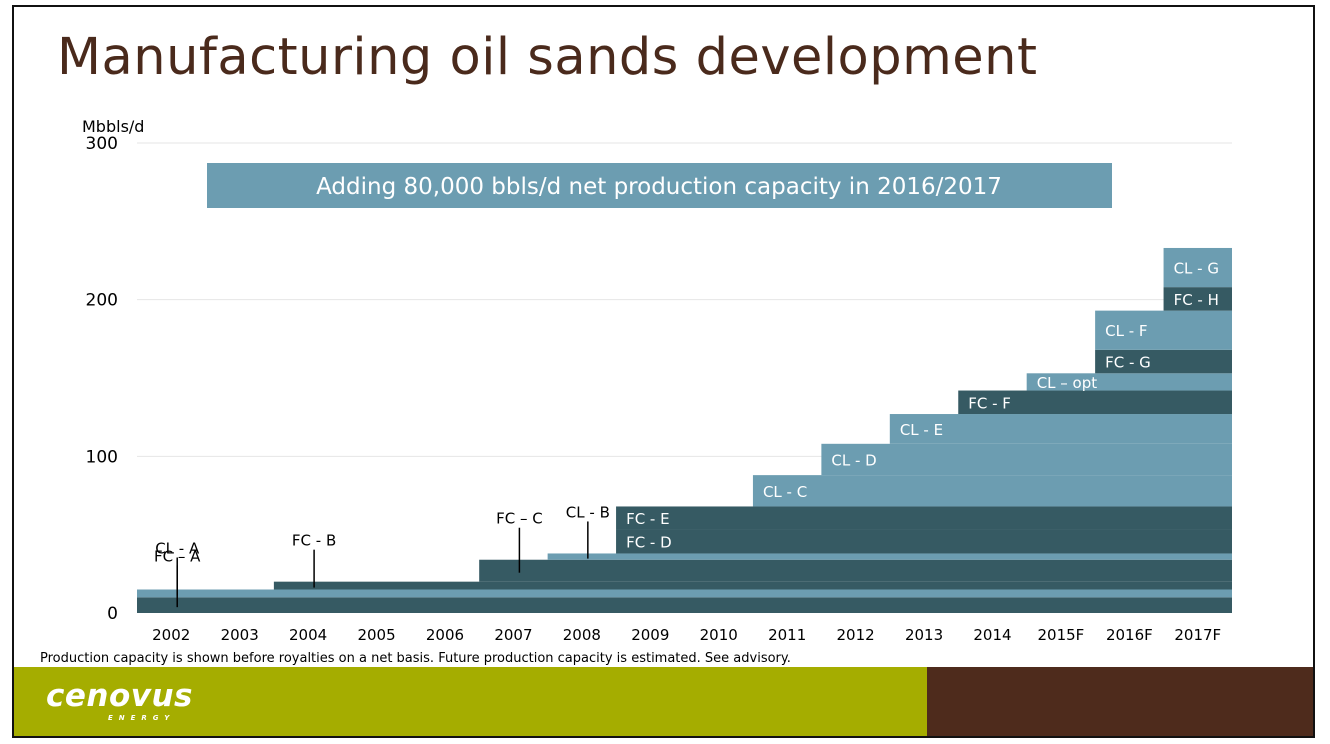 The height and width of the screenshot is (744, 1330). Describe the element at coordinates (1129, 635) in the screenshot. I see `x-tick-label: 2016F` at that location.